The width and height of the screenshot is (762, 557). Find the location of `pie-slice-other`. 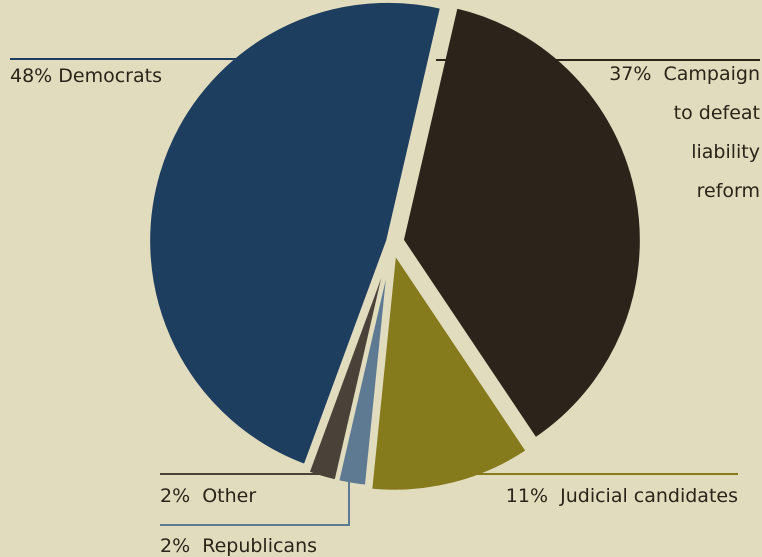

pie-slice-other is located at coordinates (348, 365).